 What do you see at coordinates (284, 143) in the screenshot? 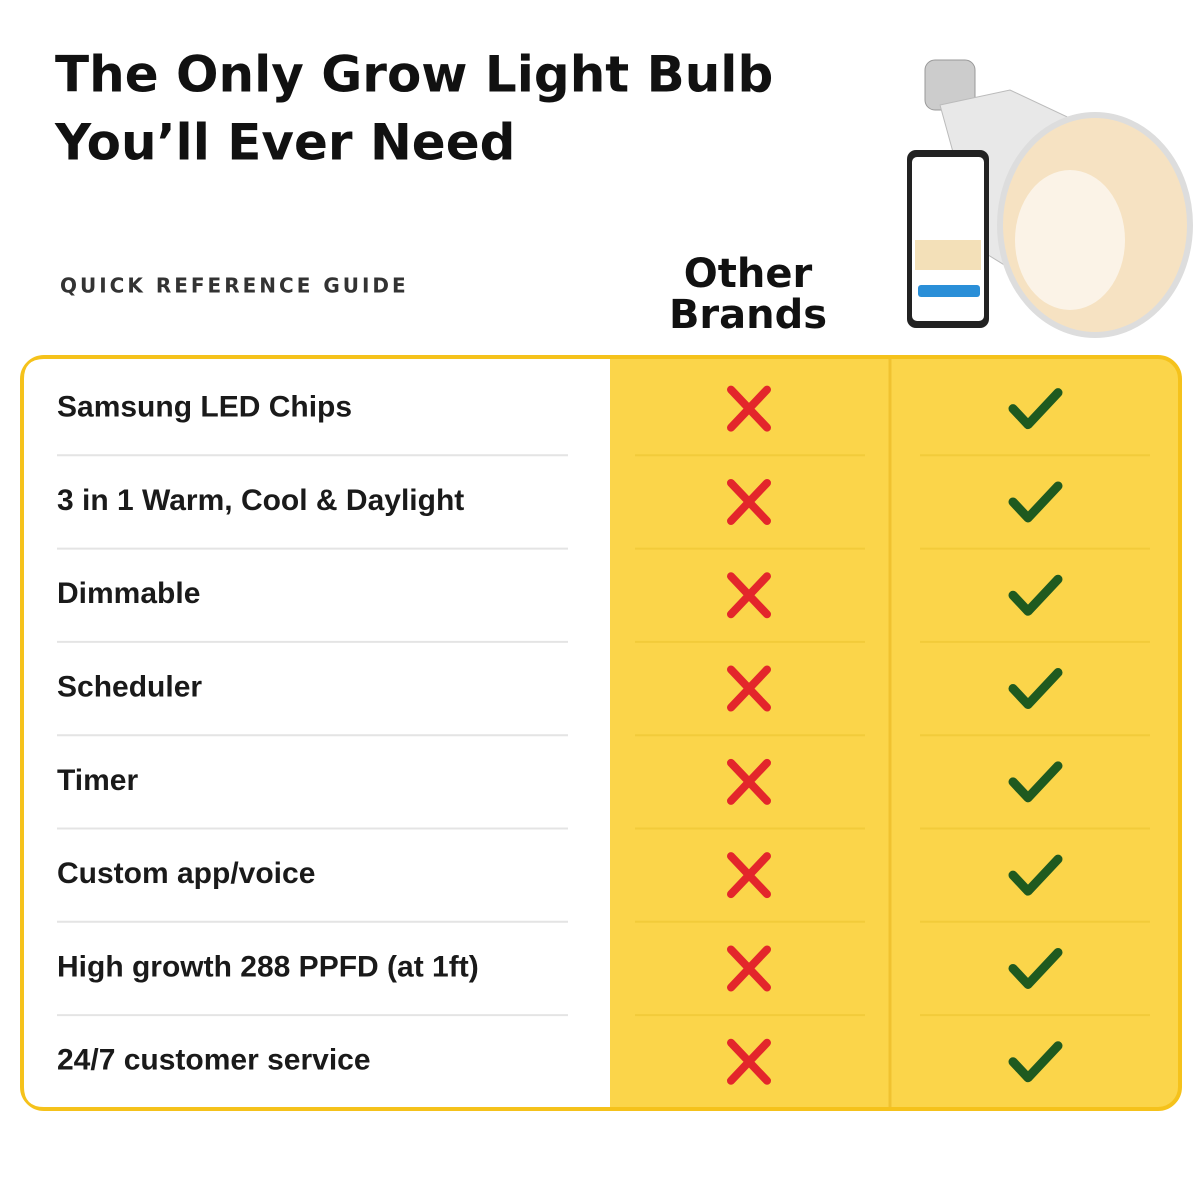
I see `title-line: You’ll Ever Need` at bounding box center [284, 143].